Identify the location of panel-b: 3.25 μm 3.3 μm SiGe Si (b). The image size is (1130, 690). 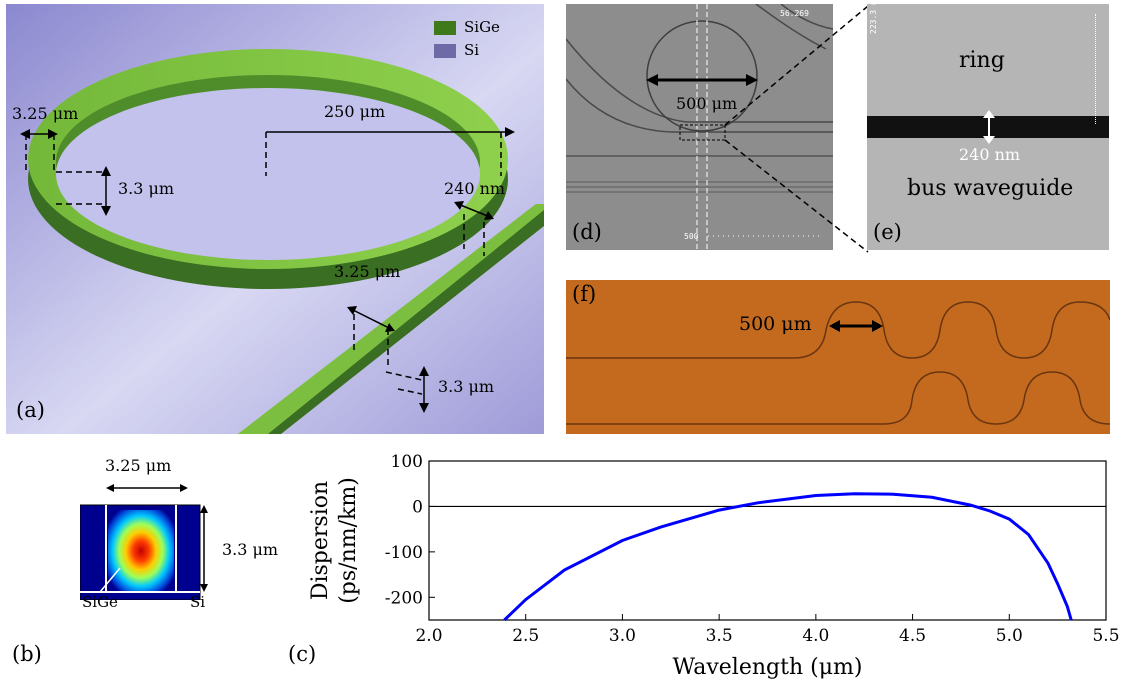
(150, 565).